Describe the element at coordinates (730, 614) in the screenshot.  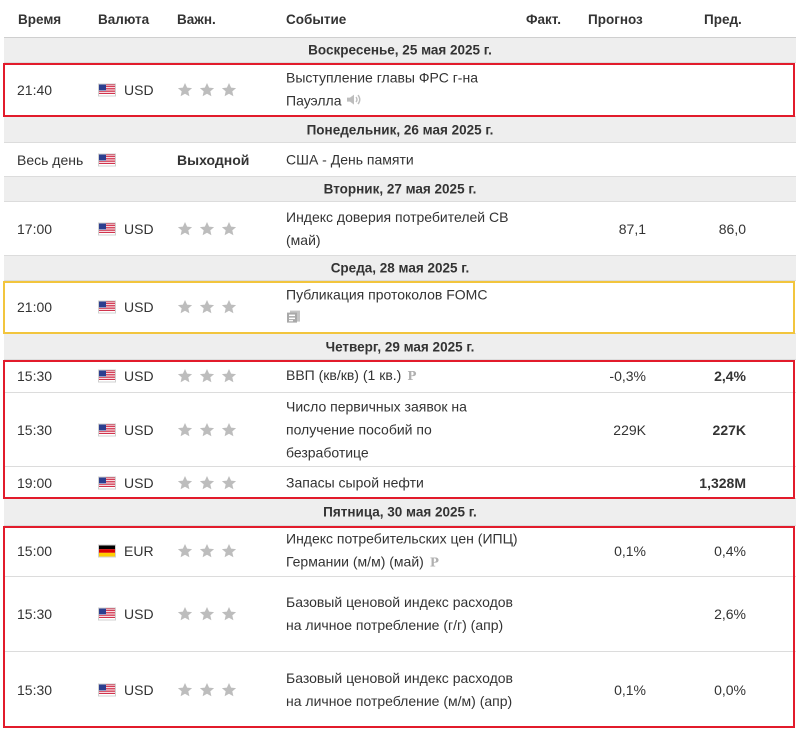
I see `event-previous: 2,6%` at that location.